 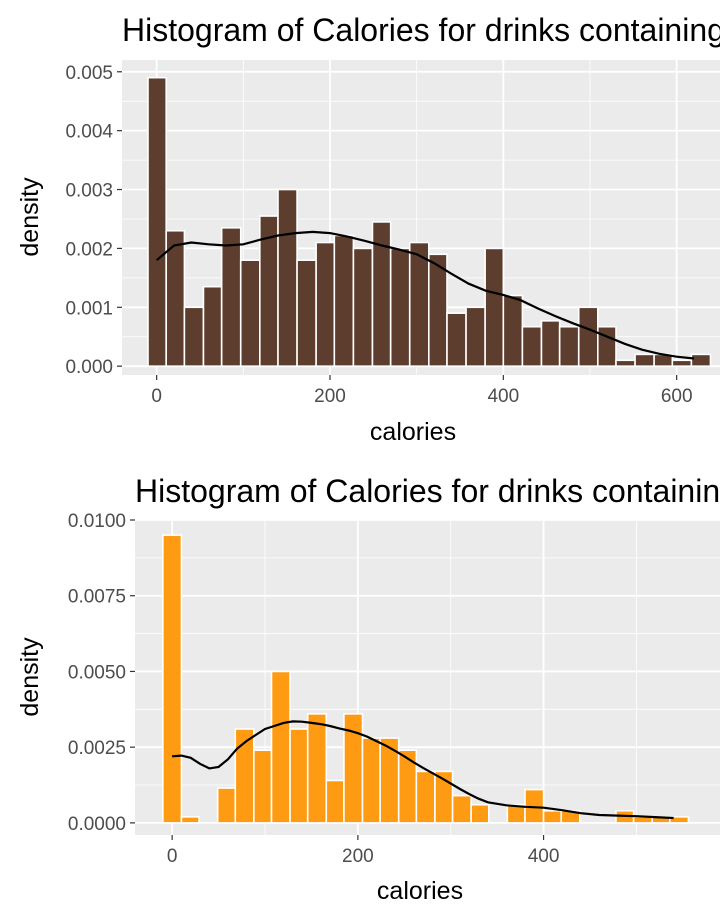 What do you see at coordinates (89, 191) in the screenshot?
I see `y-tick-label: 0.003` at bounding box center [89, 191].